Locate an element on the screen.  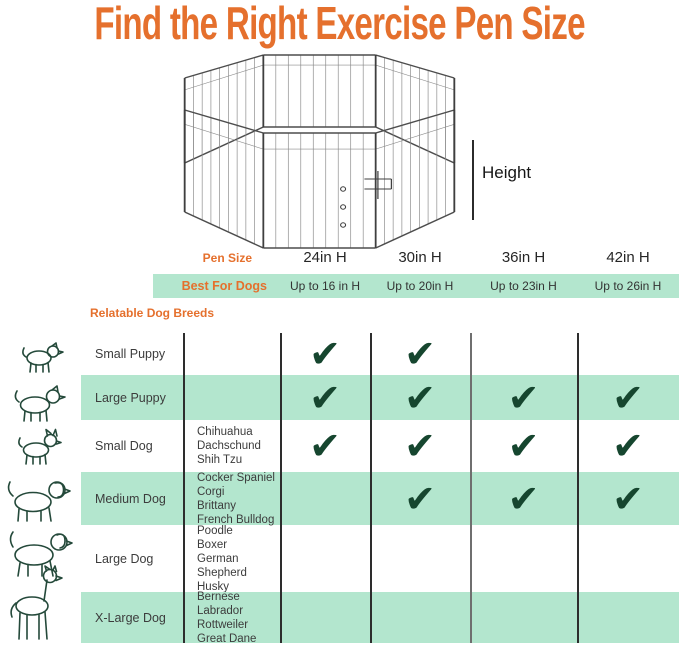
best-for-36in: Up to 23in H is located at coordinates (523, 286).